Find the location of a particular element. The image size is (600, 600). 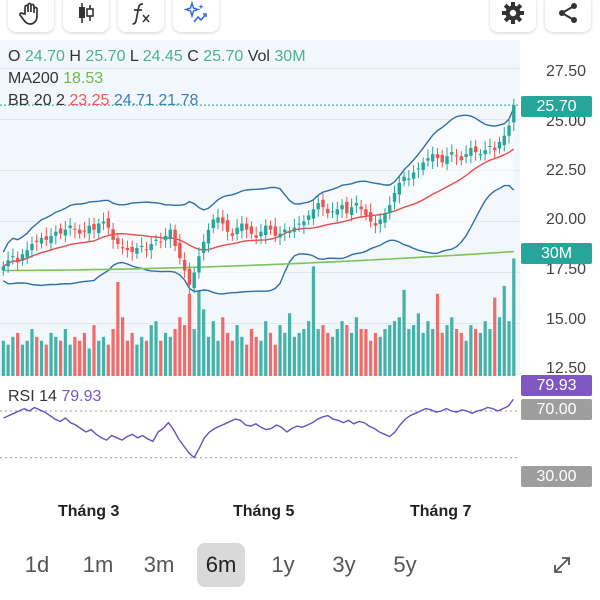

rsi-oversold-tag: 30.00 is located at coordinates (556, 476).